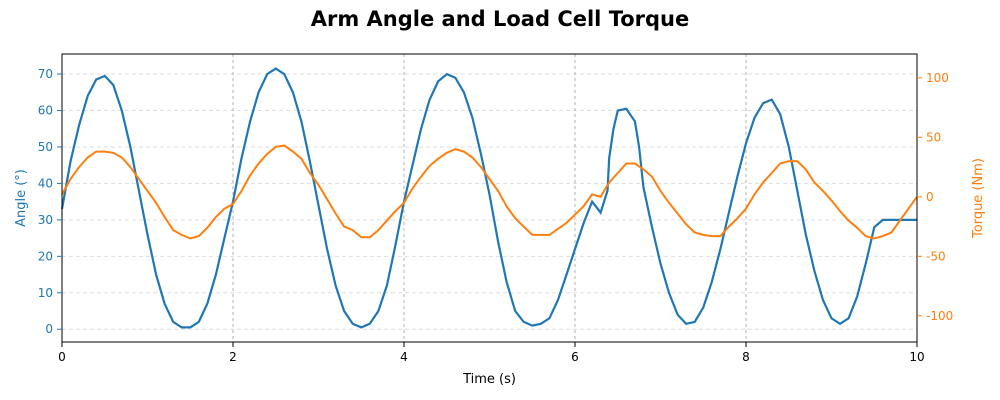 Image resolution: width=1000 pixels, height=400 pixels. What do you see at coordinates (746, 357) in the screenshot?
I see `x-tick-label: 8` at bounding box center [746, 357].